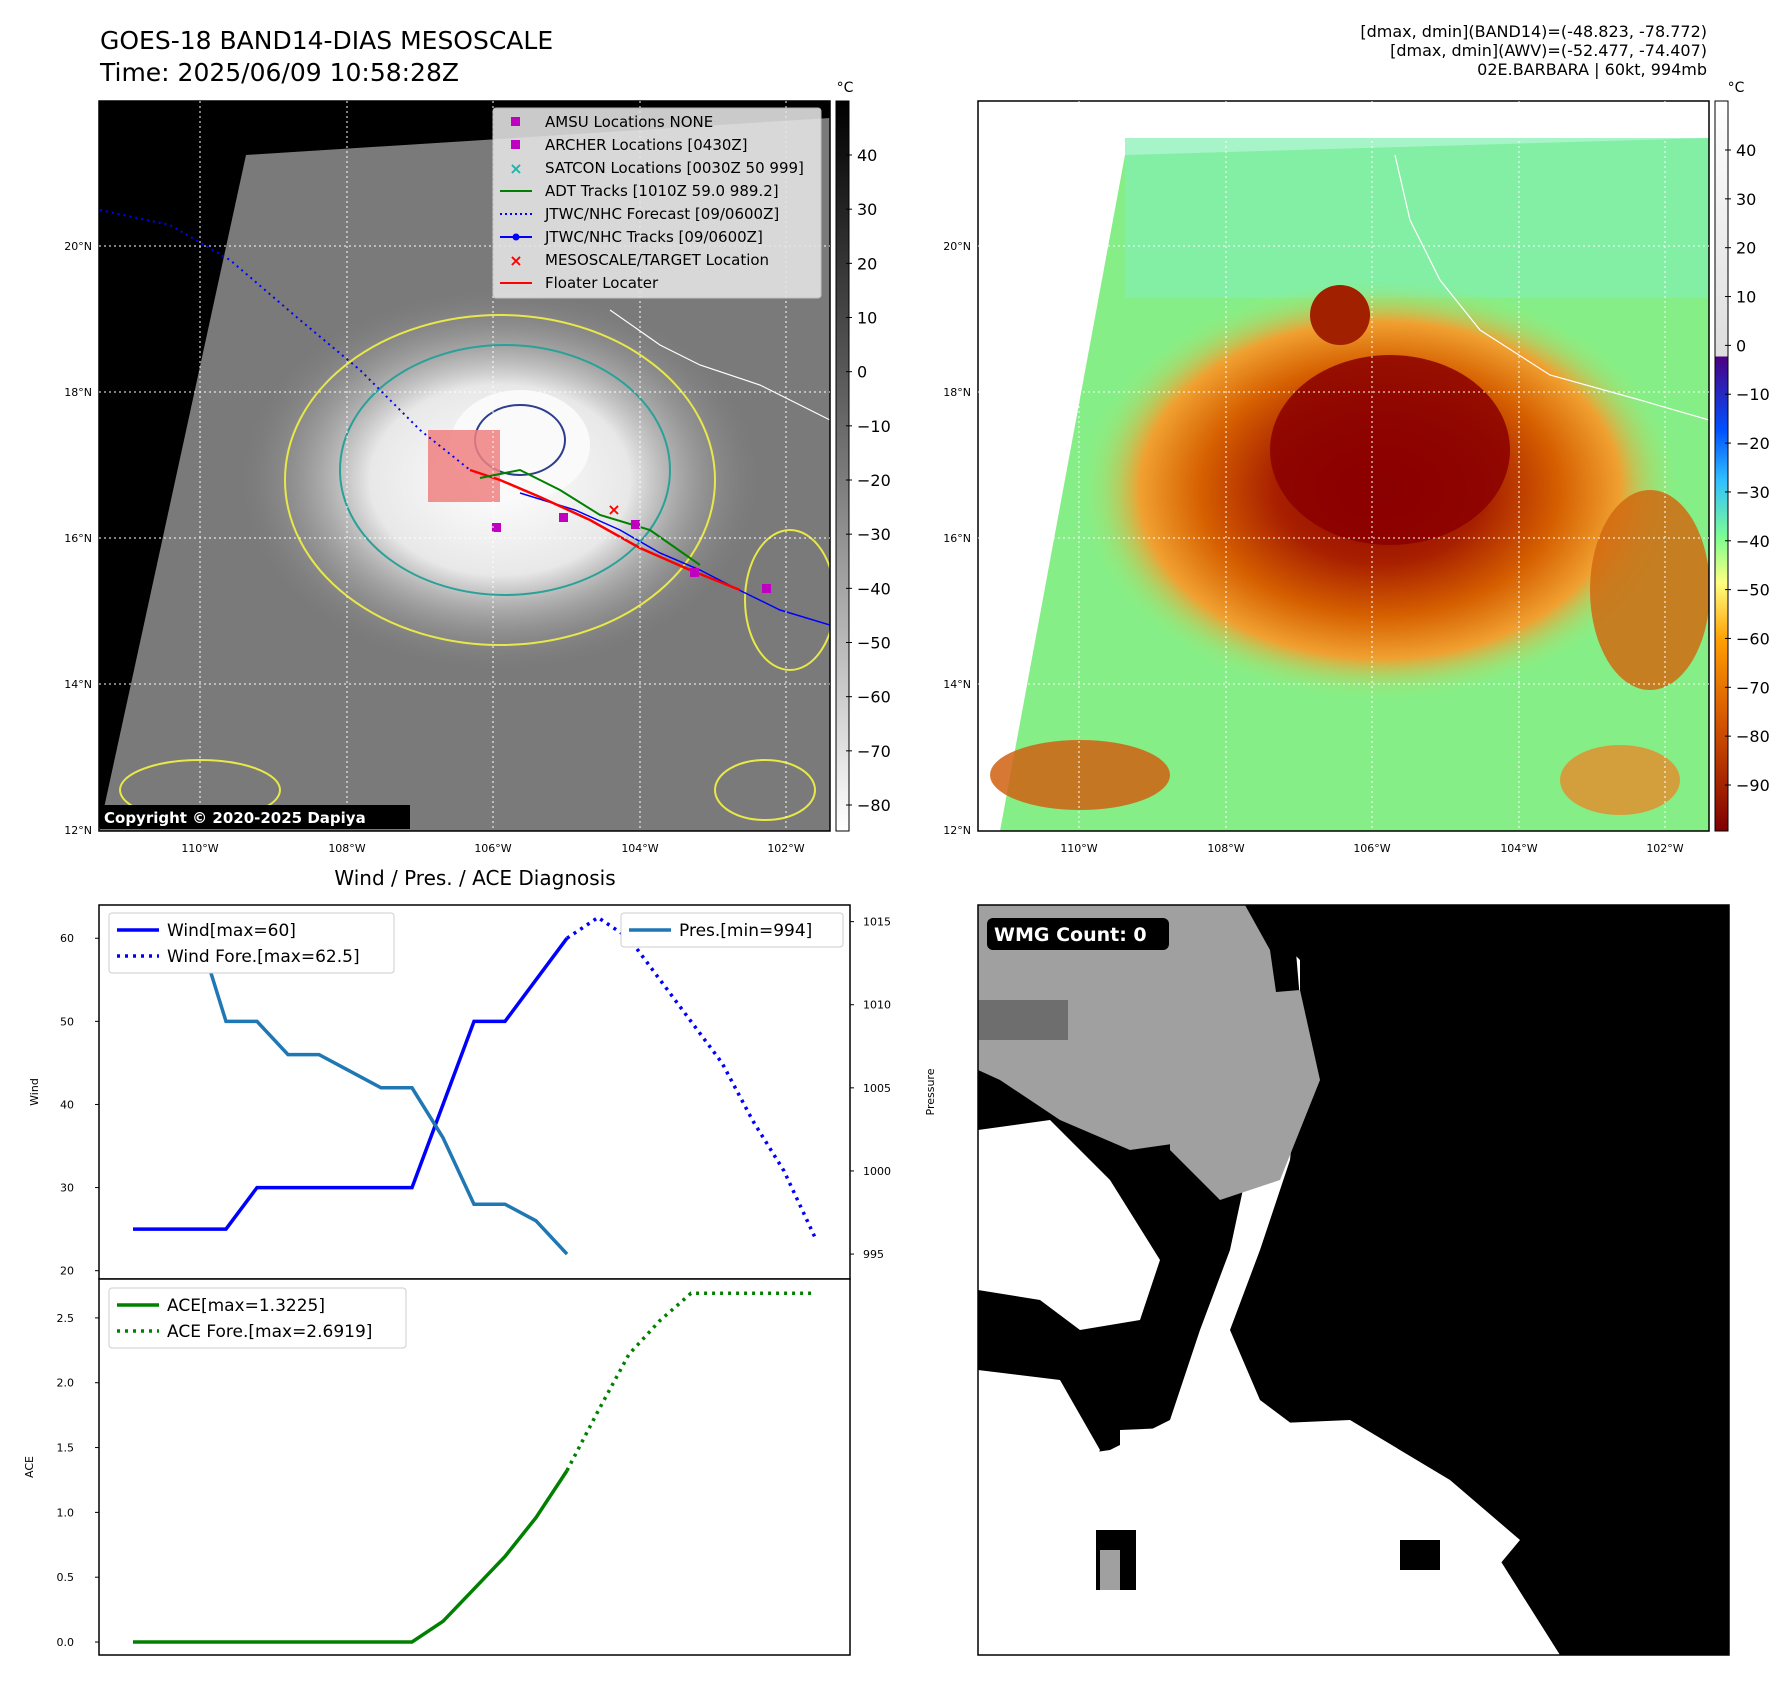 Image resolution: width=1792 pixels, height=1690 pixels. Describe the element at coordinates (67, 938) in the screenshot. I see `y-tick-label: 60` at that location.